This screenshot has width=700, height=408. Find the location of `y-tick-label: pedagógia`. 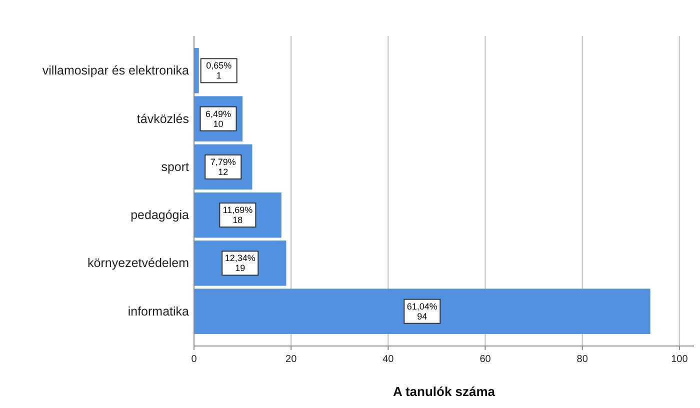

y-tick-label: pedagógia is located at coordinates (160, 215).